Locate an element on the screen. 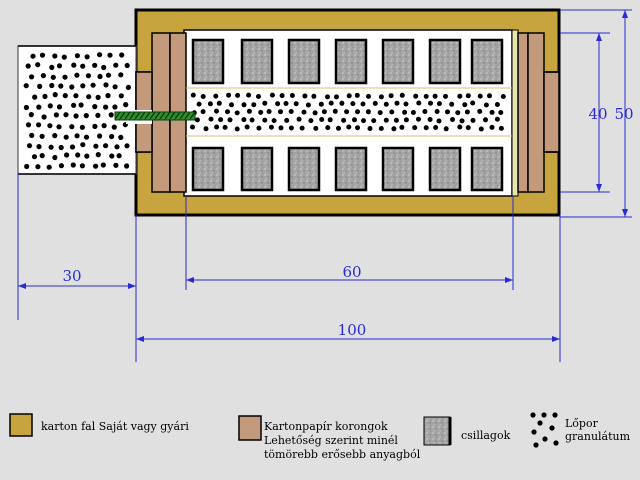 The width and height of the screenshot is (640, 480). dimension-40-label: 40 is located at coordinates (597, 114).